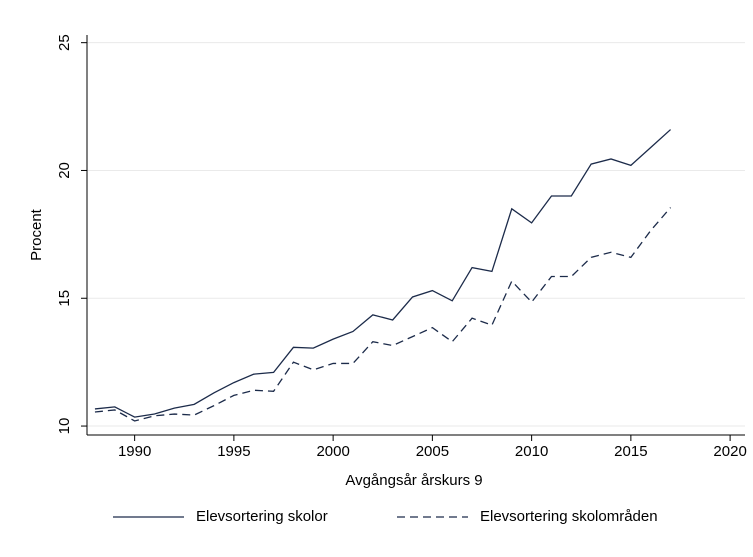 The image size is (753, 557). I want to click on x-tick-label: 1990, so click(134, 451).